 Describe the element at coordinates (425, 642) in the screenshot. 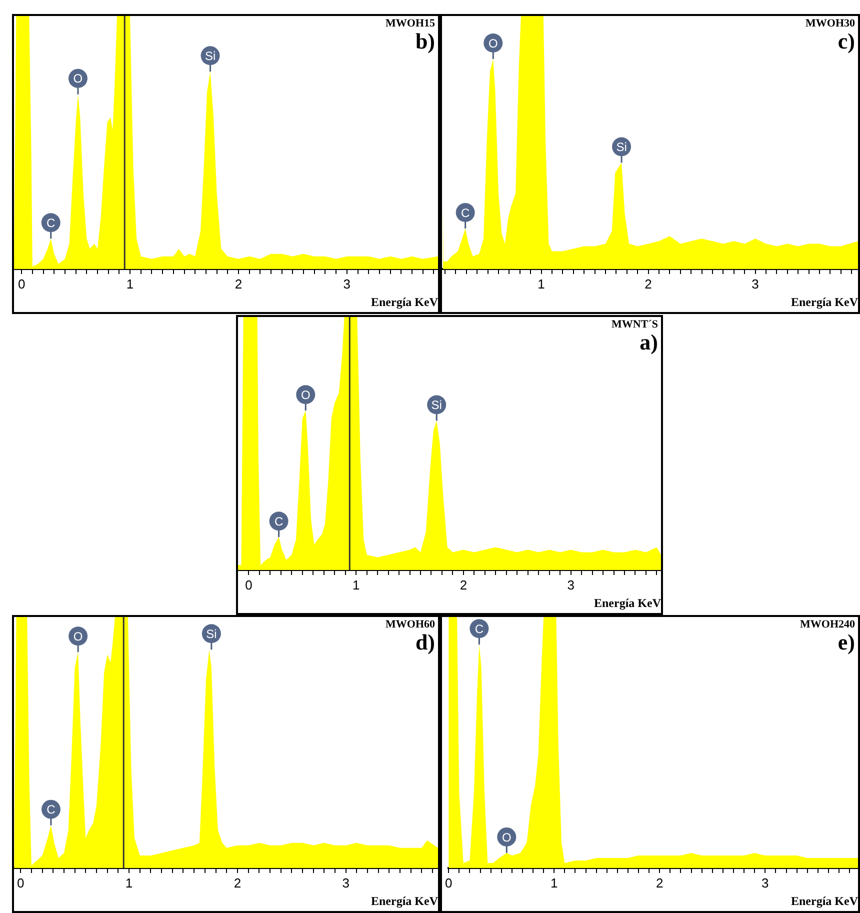

I see `text: d)` at that location.